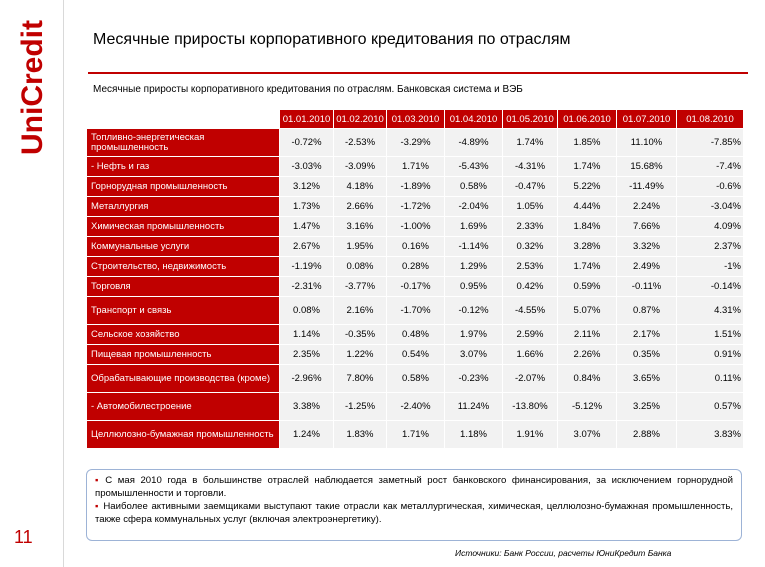  Describe the element at coordinates (360, 166) in the screenshot. I see `table-cell: -3.09%` at that location.